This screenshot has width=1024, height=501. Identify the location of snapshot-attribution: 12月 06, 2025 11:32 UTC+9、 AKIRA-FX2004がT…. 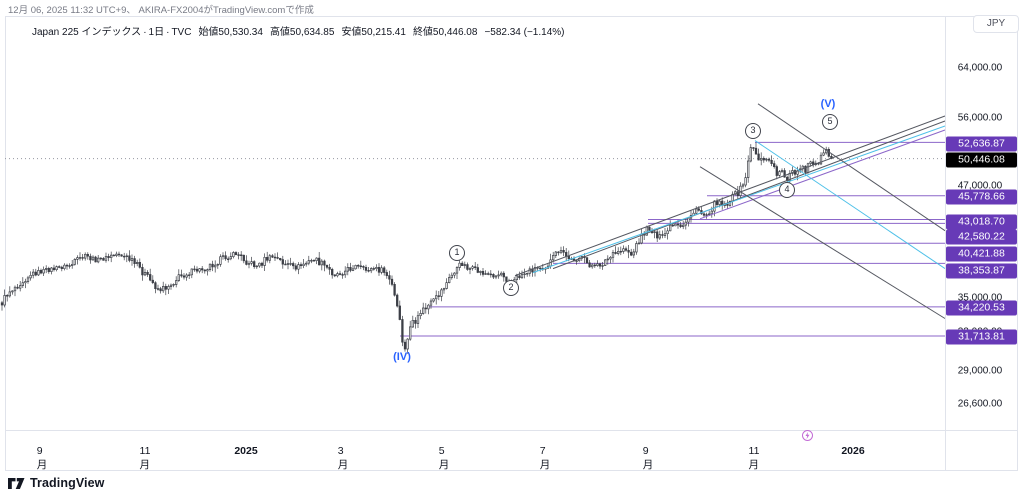
(161, 10).